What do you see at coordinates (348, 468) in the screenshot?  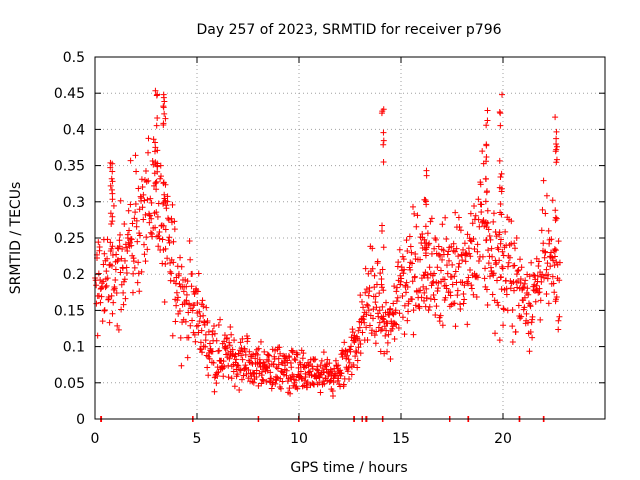 I see `x-axis-label: GPS time / hours` at bounding box center [348, 468].